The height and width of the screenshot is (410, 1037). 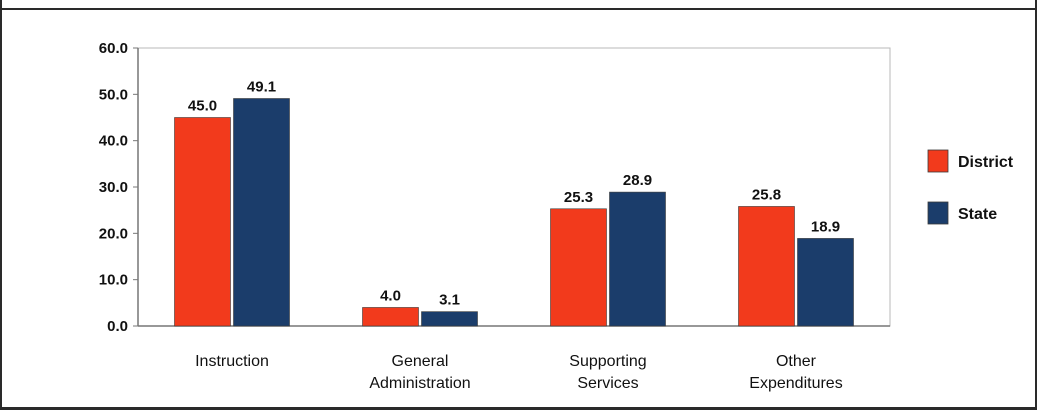 I want to click on data-label: 3.1, so click(x=449, y=300).